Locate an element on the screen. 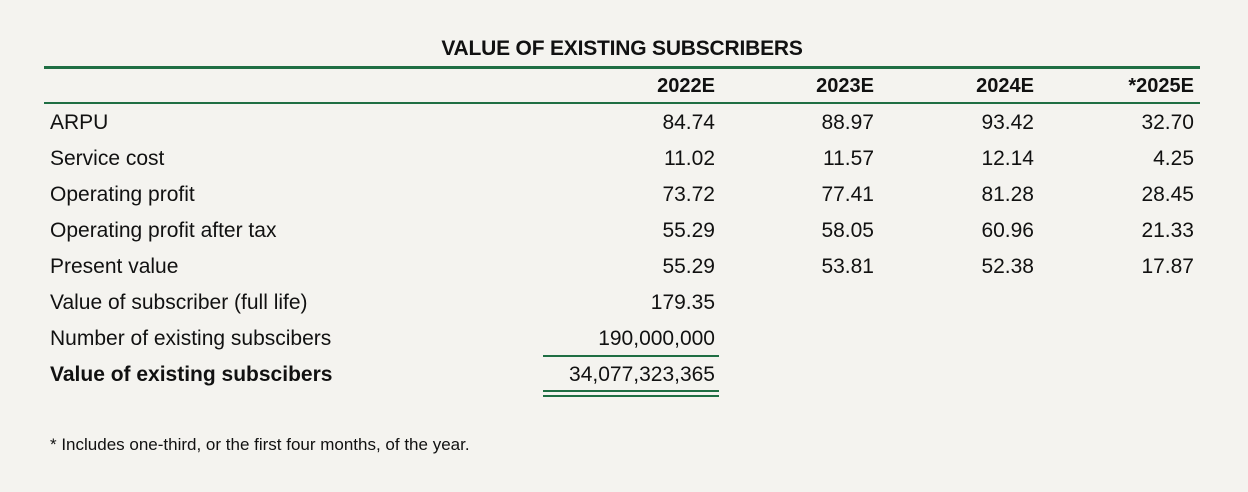 Image resolution: width=1248 pixels, height=492 pixels. row-label: Number of existing subscibers is located at coordinates (191, 338).